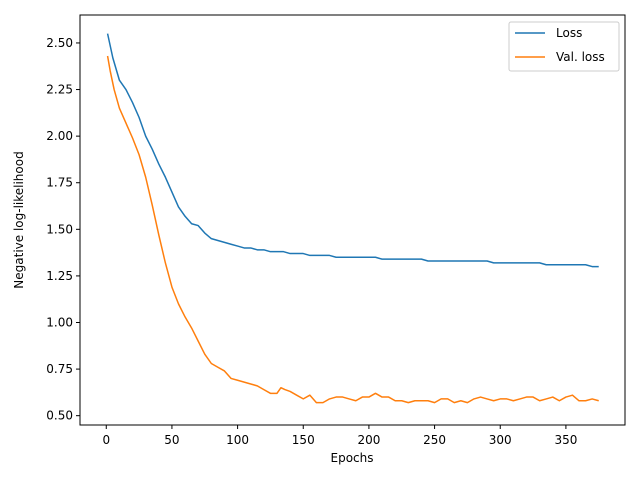 The image size is (640, 480). I want to click on y-tick-label: 1.00, so click(59, 323).